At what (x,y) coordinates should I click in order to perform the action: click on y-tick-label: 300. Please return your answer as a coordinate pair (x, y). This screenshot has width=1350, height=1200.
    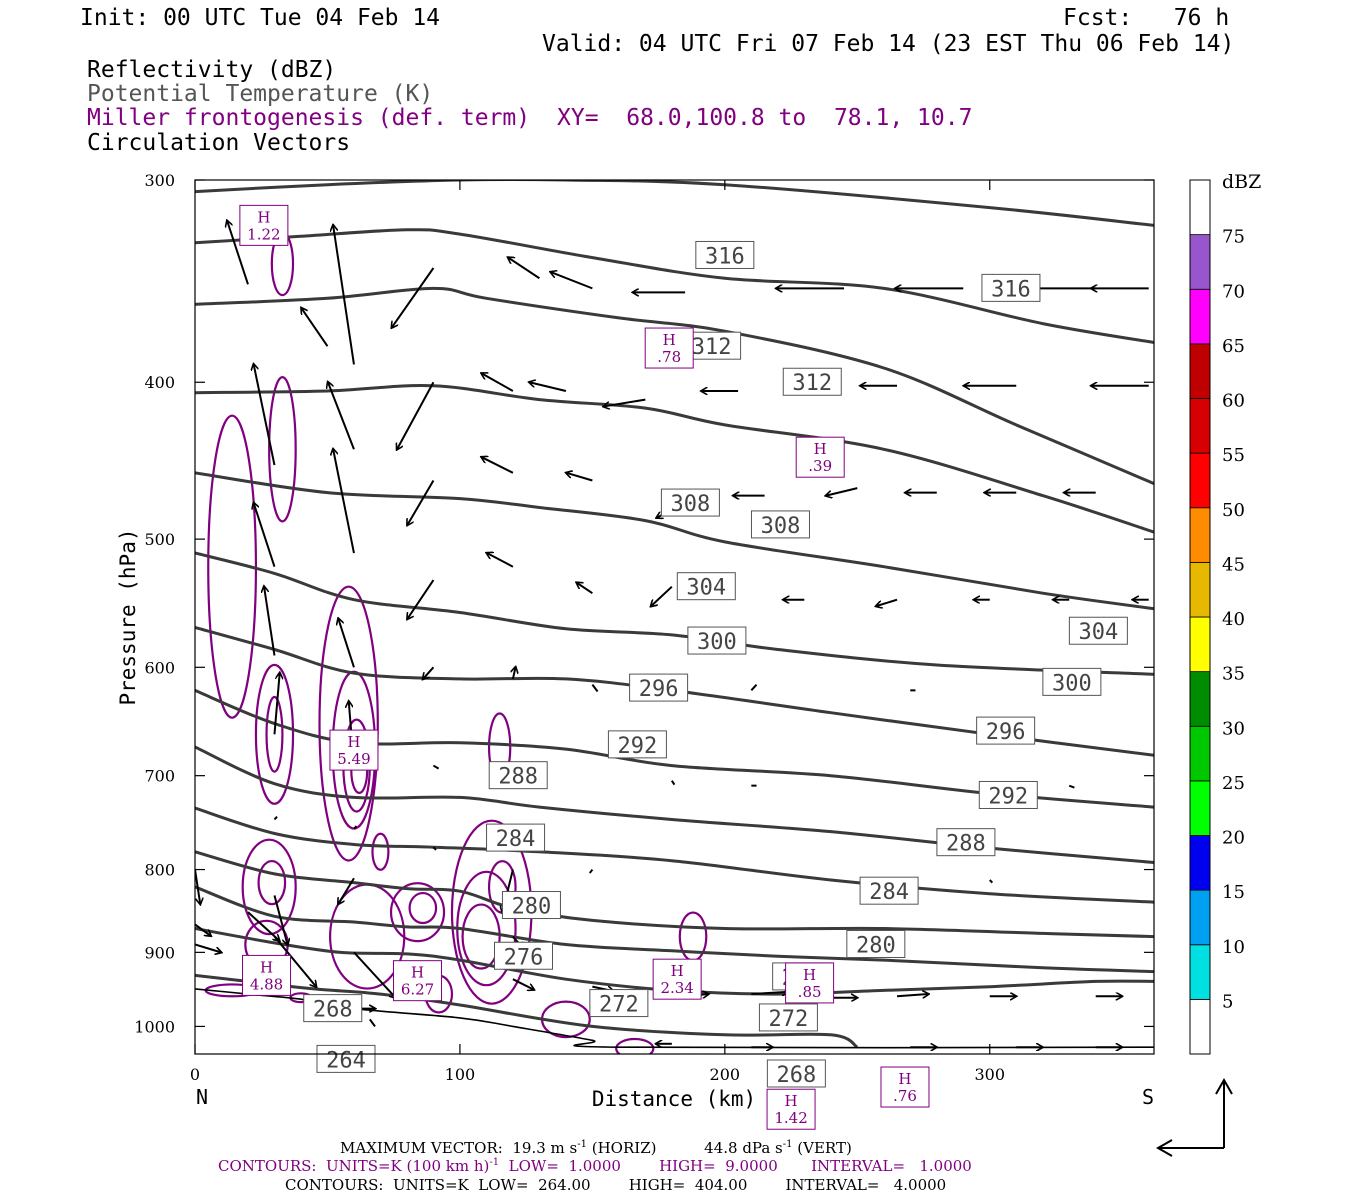
    Looking at the image, I should click on (159, 180).